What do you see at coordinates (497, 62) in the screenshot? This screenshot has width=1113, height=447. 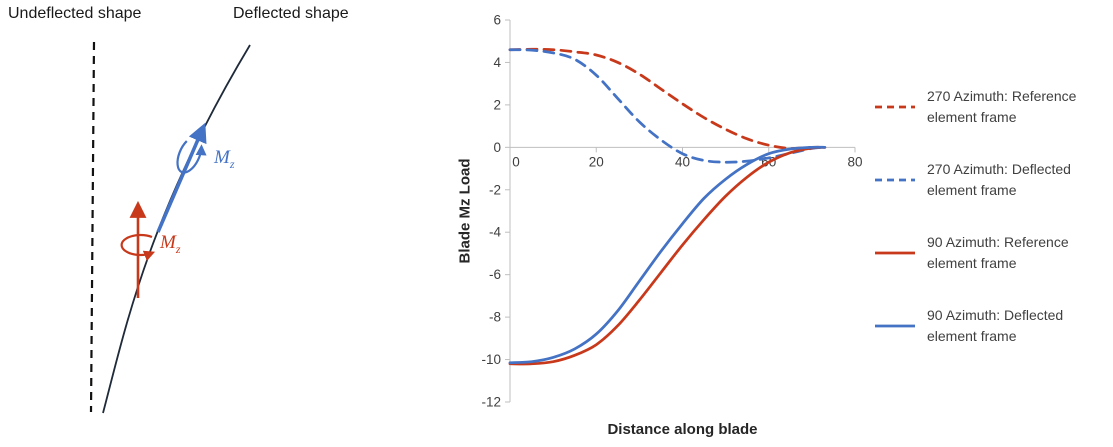 I see `y-tick-label: 4` at bounding box center [497, 62].